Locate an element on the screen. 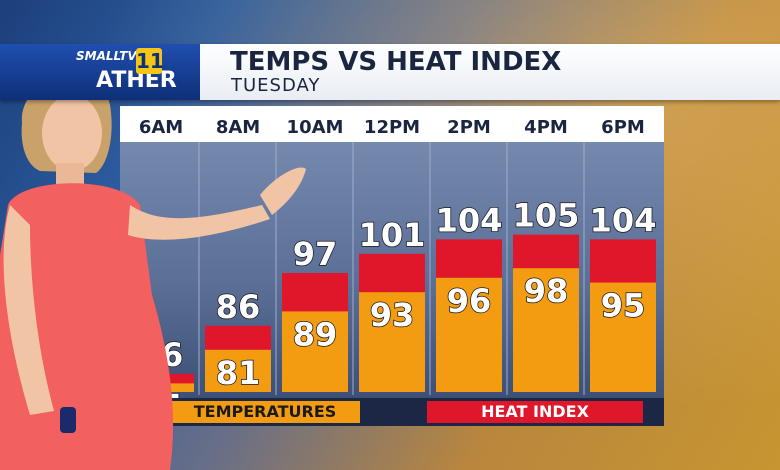 The height and width of the screenshot is (470, 780). logo-badge: 11 is located at coordinates (150, 61).